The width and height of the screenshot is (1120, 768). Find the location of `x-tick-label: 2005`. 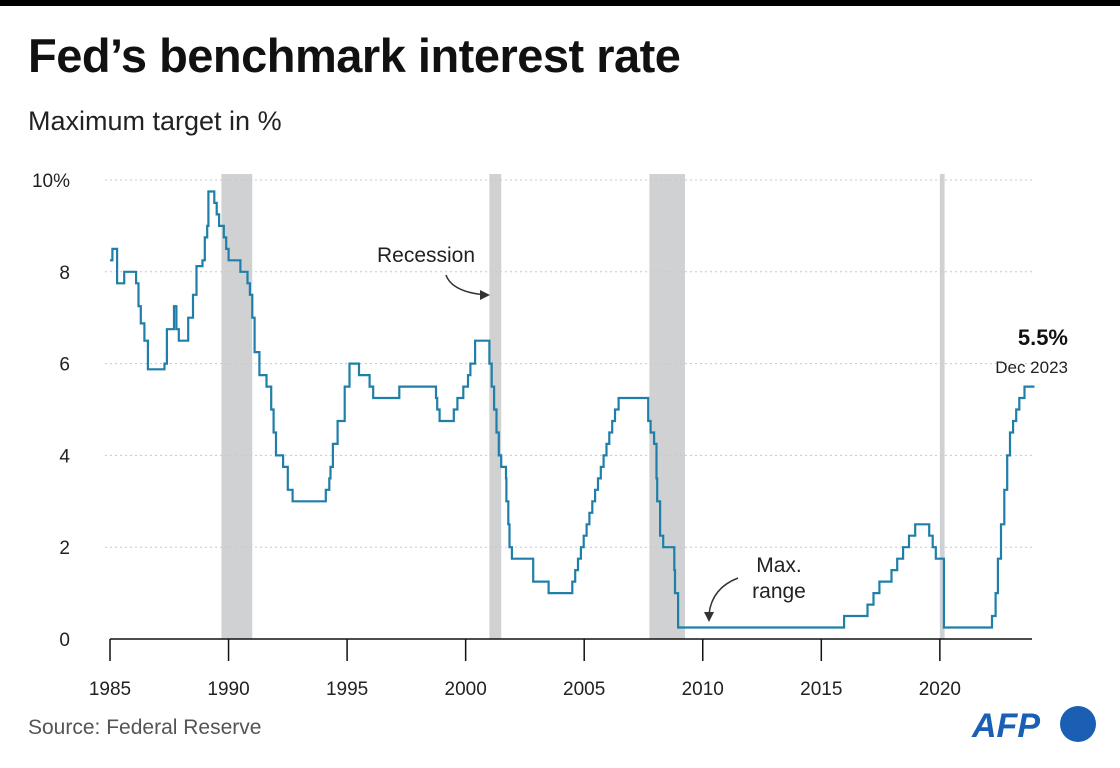

x-tick-label: 2005 is located at coordinates (584, 689).